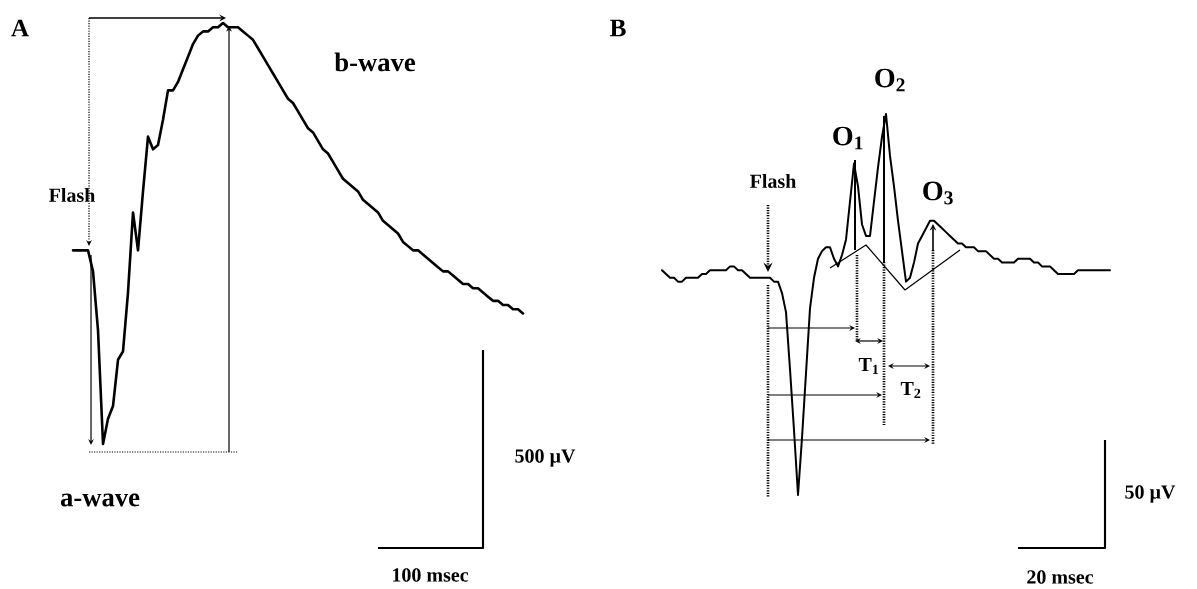 The image size is (1197, 589). What do you see at coordinates (910, 390) in the screenshot?
I see `annotation: T$_{2}$` at bounding box center [910, 390].